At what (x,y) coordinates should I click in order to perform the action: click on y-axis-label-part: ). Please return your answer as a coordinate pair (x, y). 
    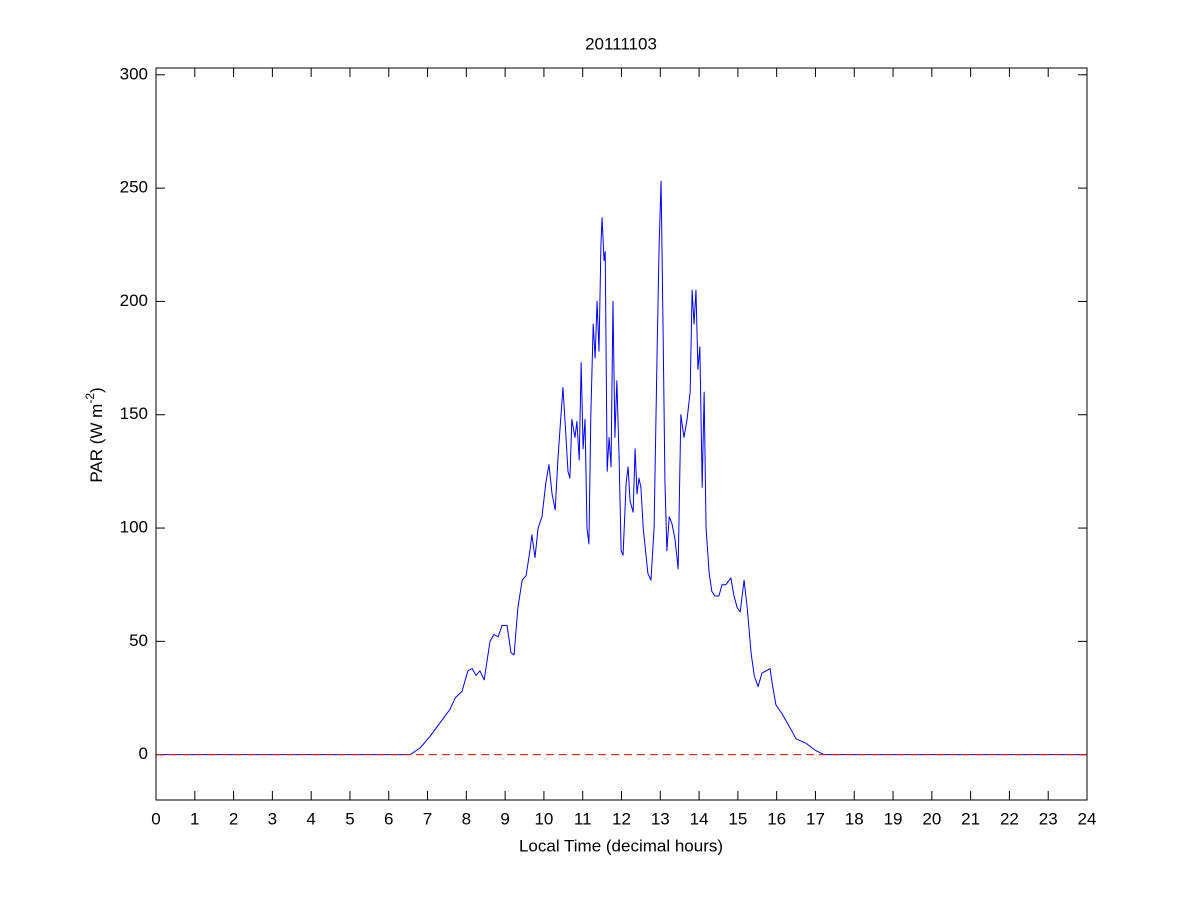
    Looking at the image, I should click on (96, 390).